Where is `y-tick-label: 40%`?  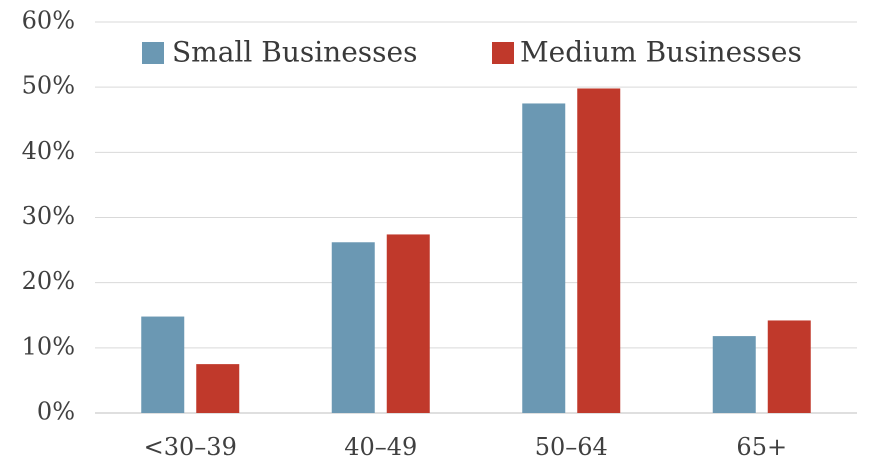
y-tick-label: 40% is located at coordinates (48, 151).